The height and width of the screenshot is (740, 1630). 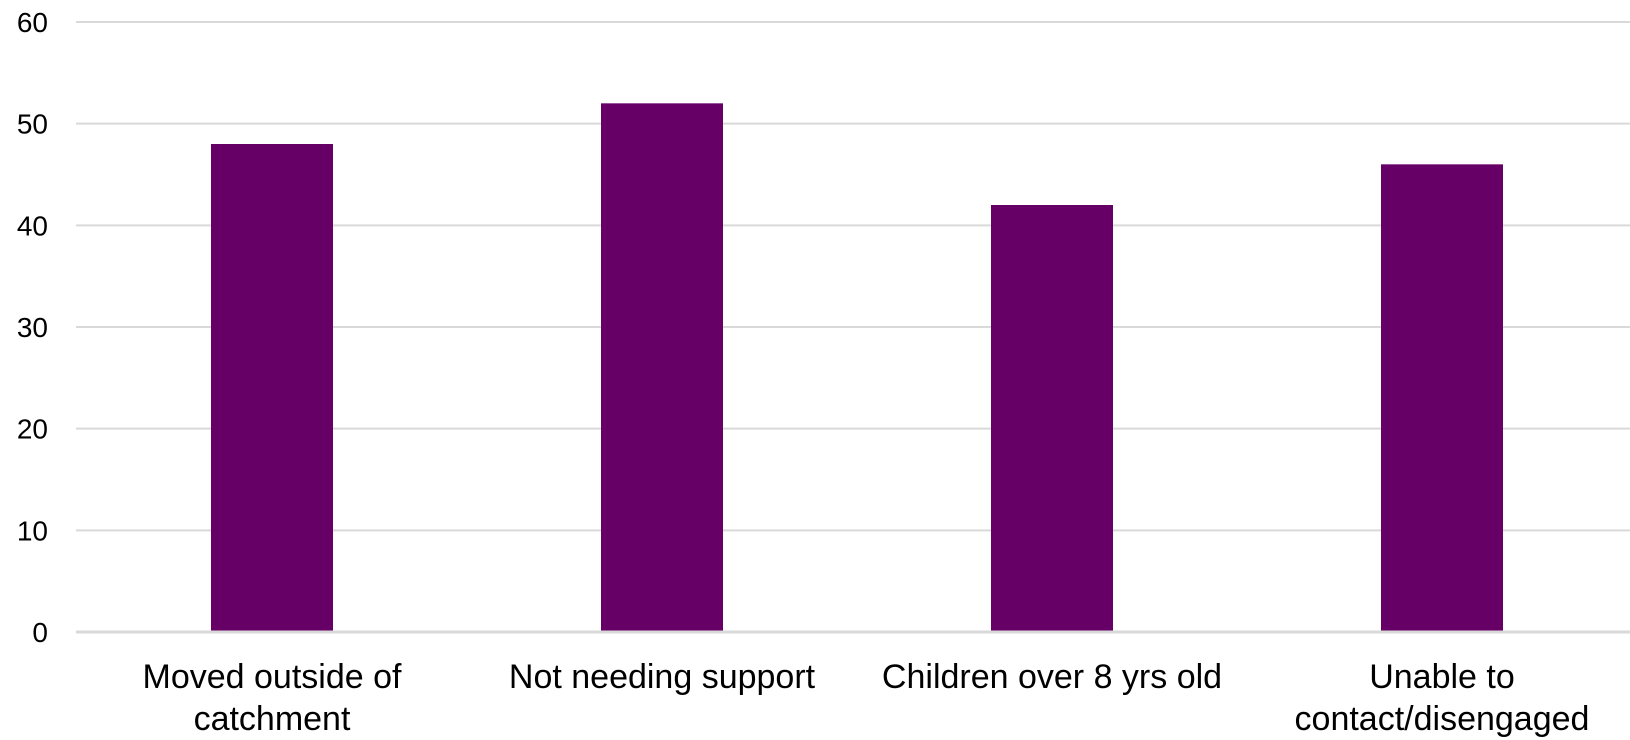 What do you see at coordinates (1442, 698) in the screenshot?
I see `x-category-label: Unable to contact/disengaged` at bounding box center [1442, 698].